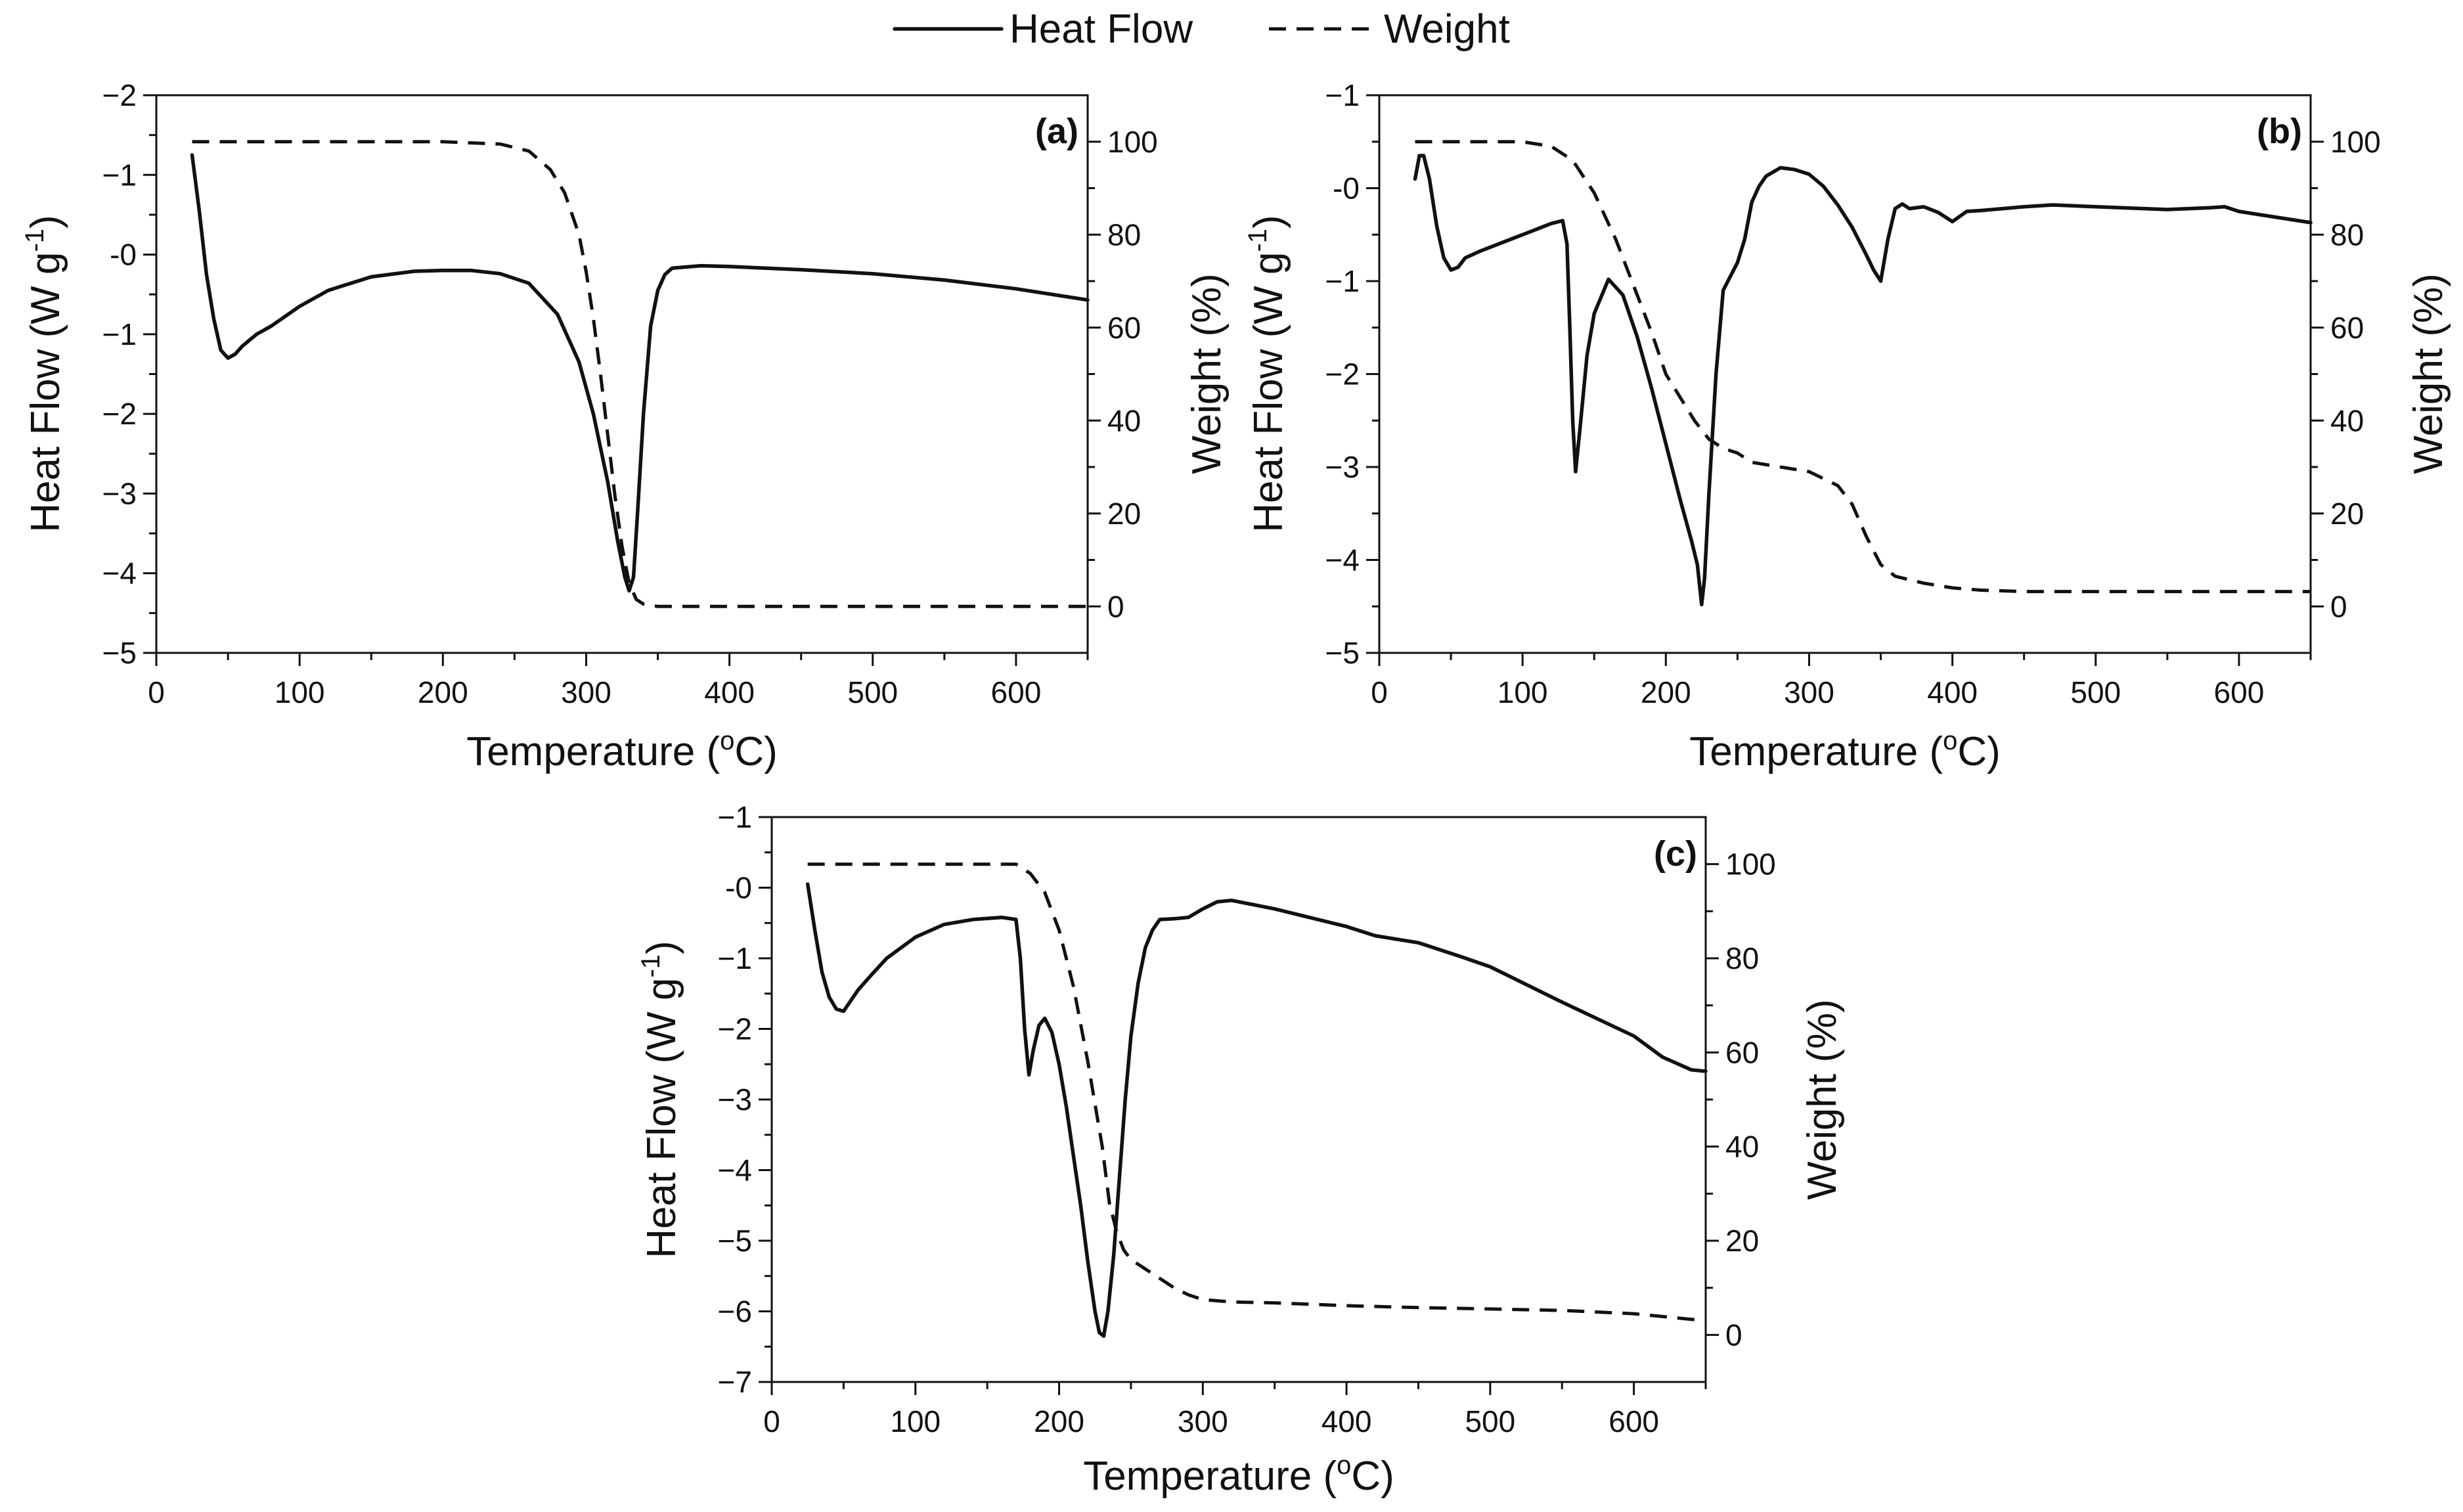  Describe the element at coordinates (1952, 692) in the screenshot. I see `b-x-tick-label: 400` at that location.